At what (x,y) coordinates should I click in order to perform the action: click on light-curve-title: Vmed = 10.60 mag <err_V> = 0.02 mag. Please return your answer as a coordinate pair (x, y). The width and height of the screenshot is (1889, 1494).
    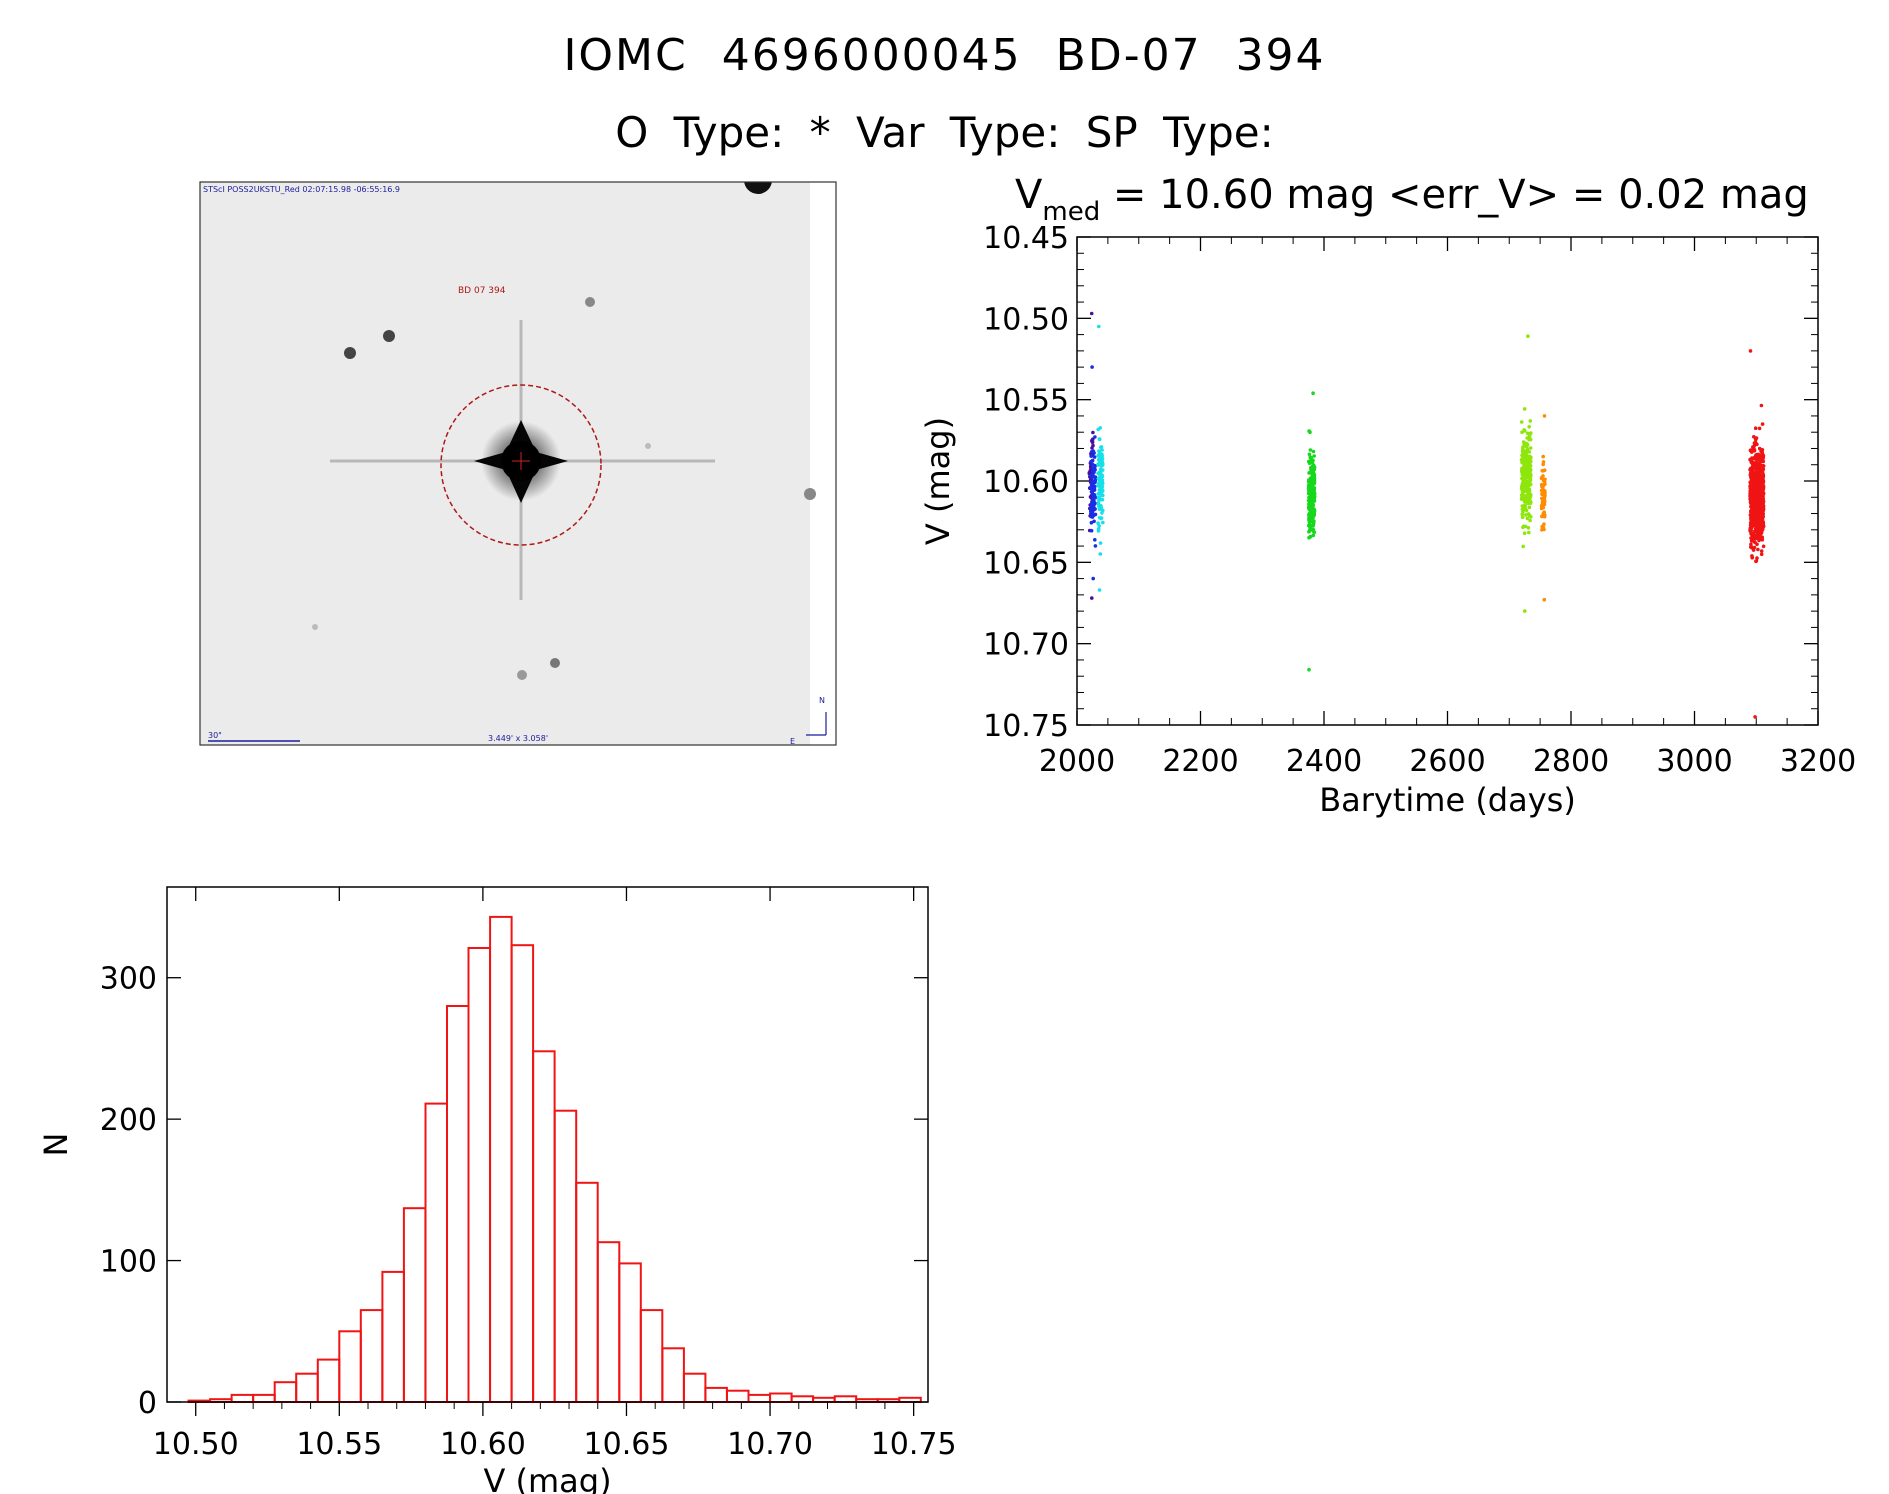
    Looking at the image, I should click on (1412, 199).